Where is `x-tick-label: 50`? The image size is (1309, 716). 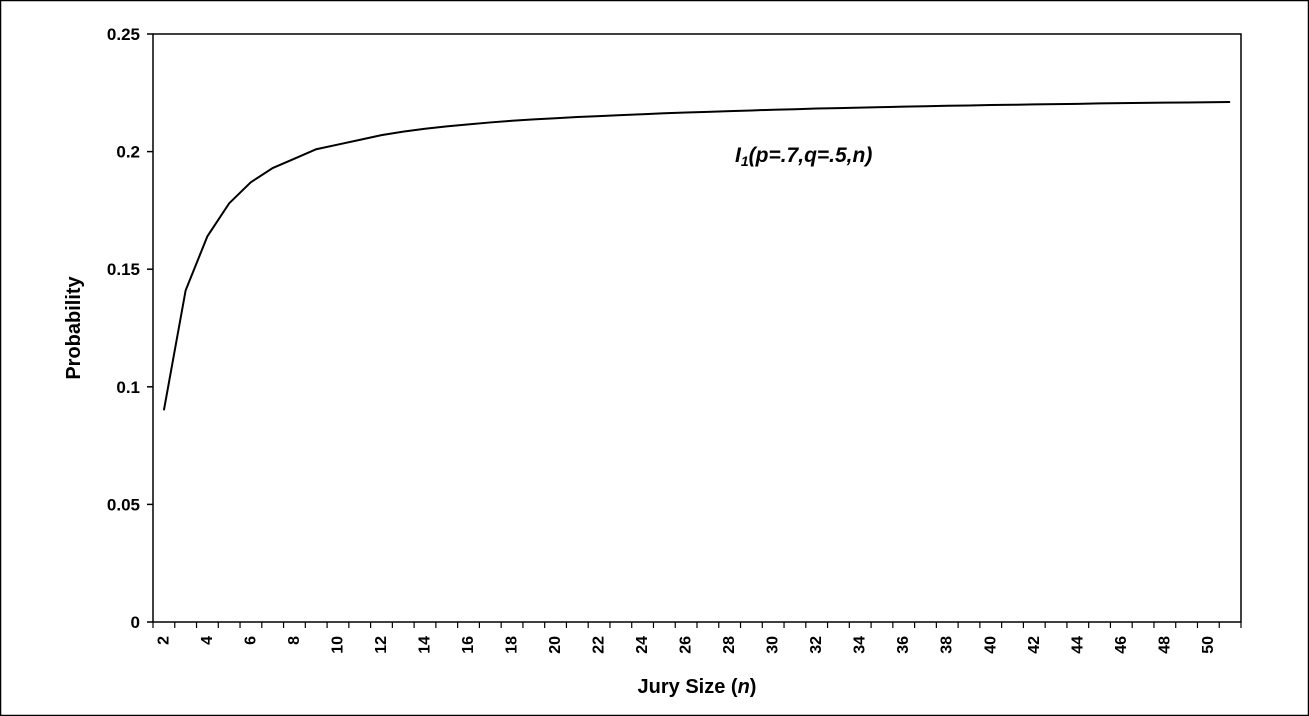
x-tick-label: 50 is located at coordinates (1208, 645).